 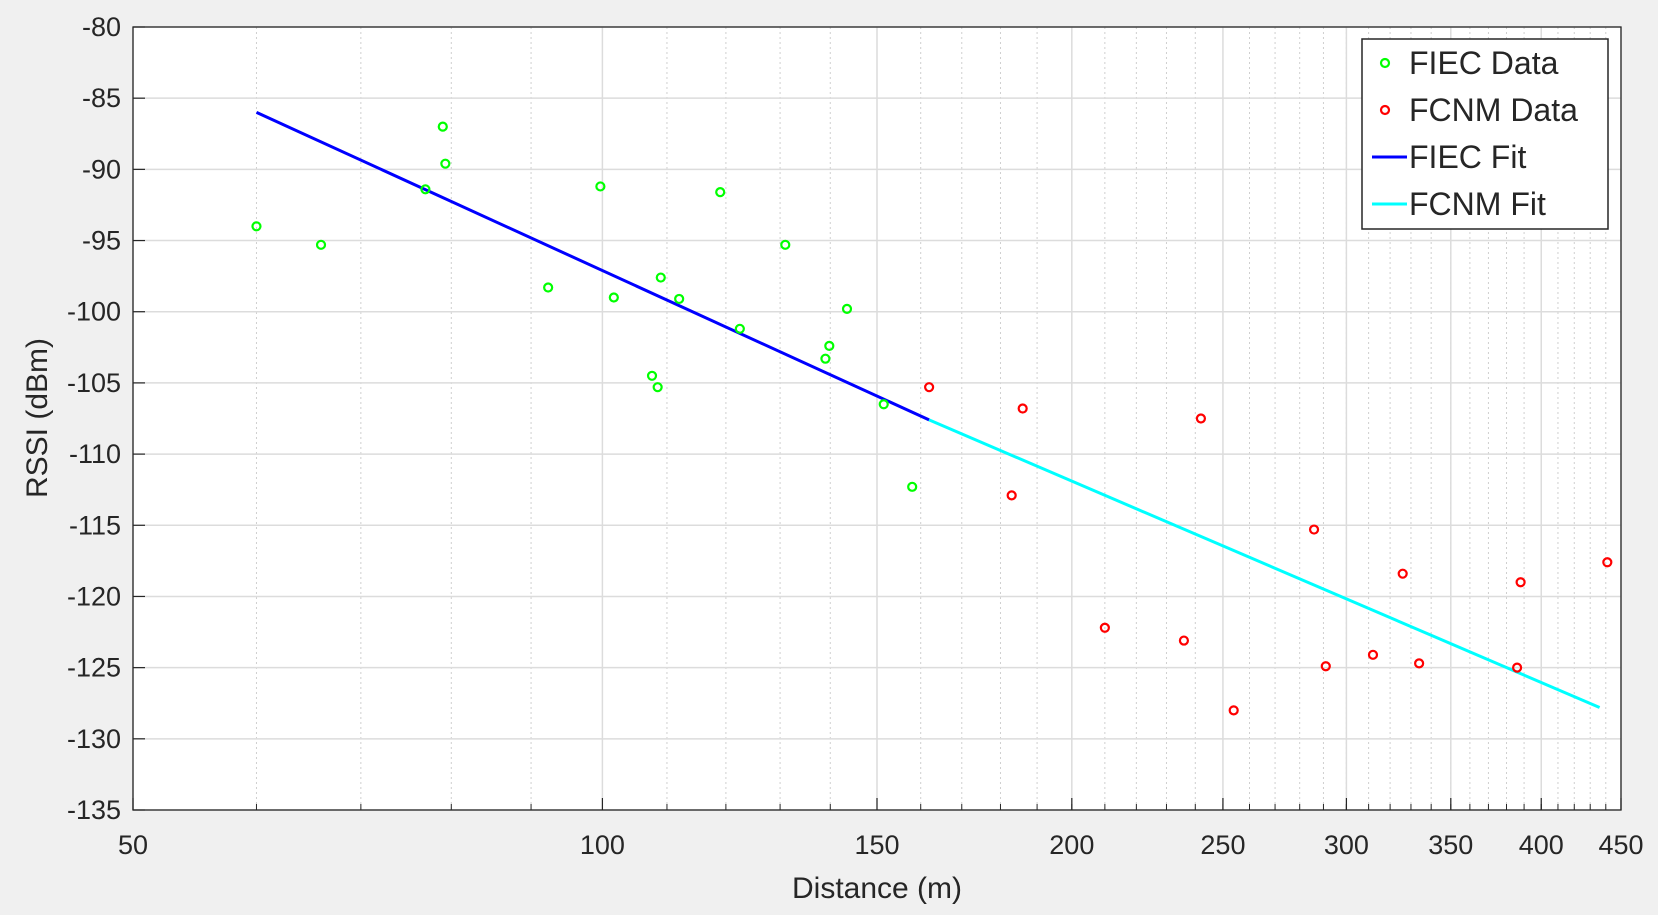 I want to click on x-tick-label: 350, so click(x=1450, y=845).